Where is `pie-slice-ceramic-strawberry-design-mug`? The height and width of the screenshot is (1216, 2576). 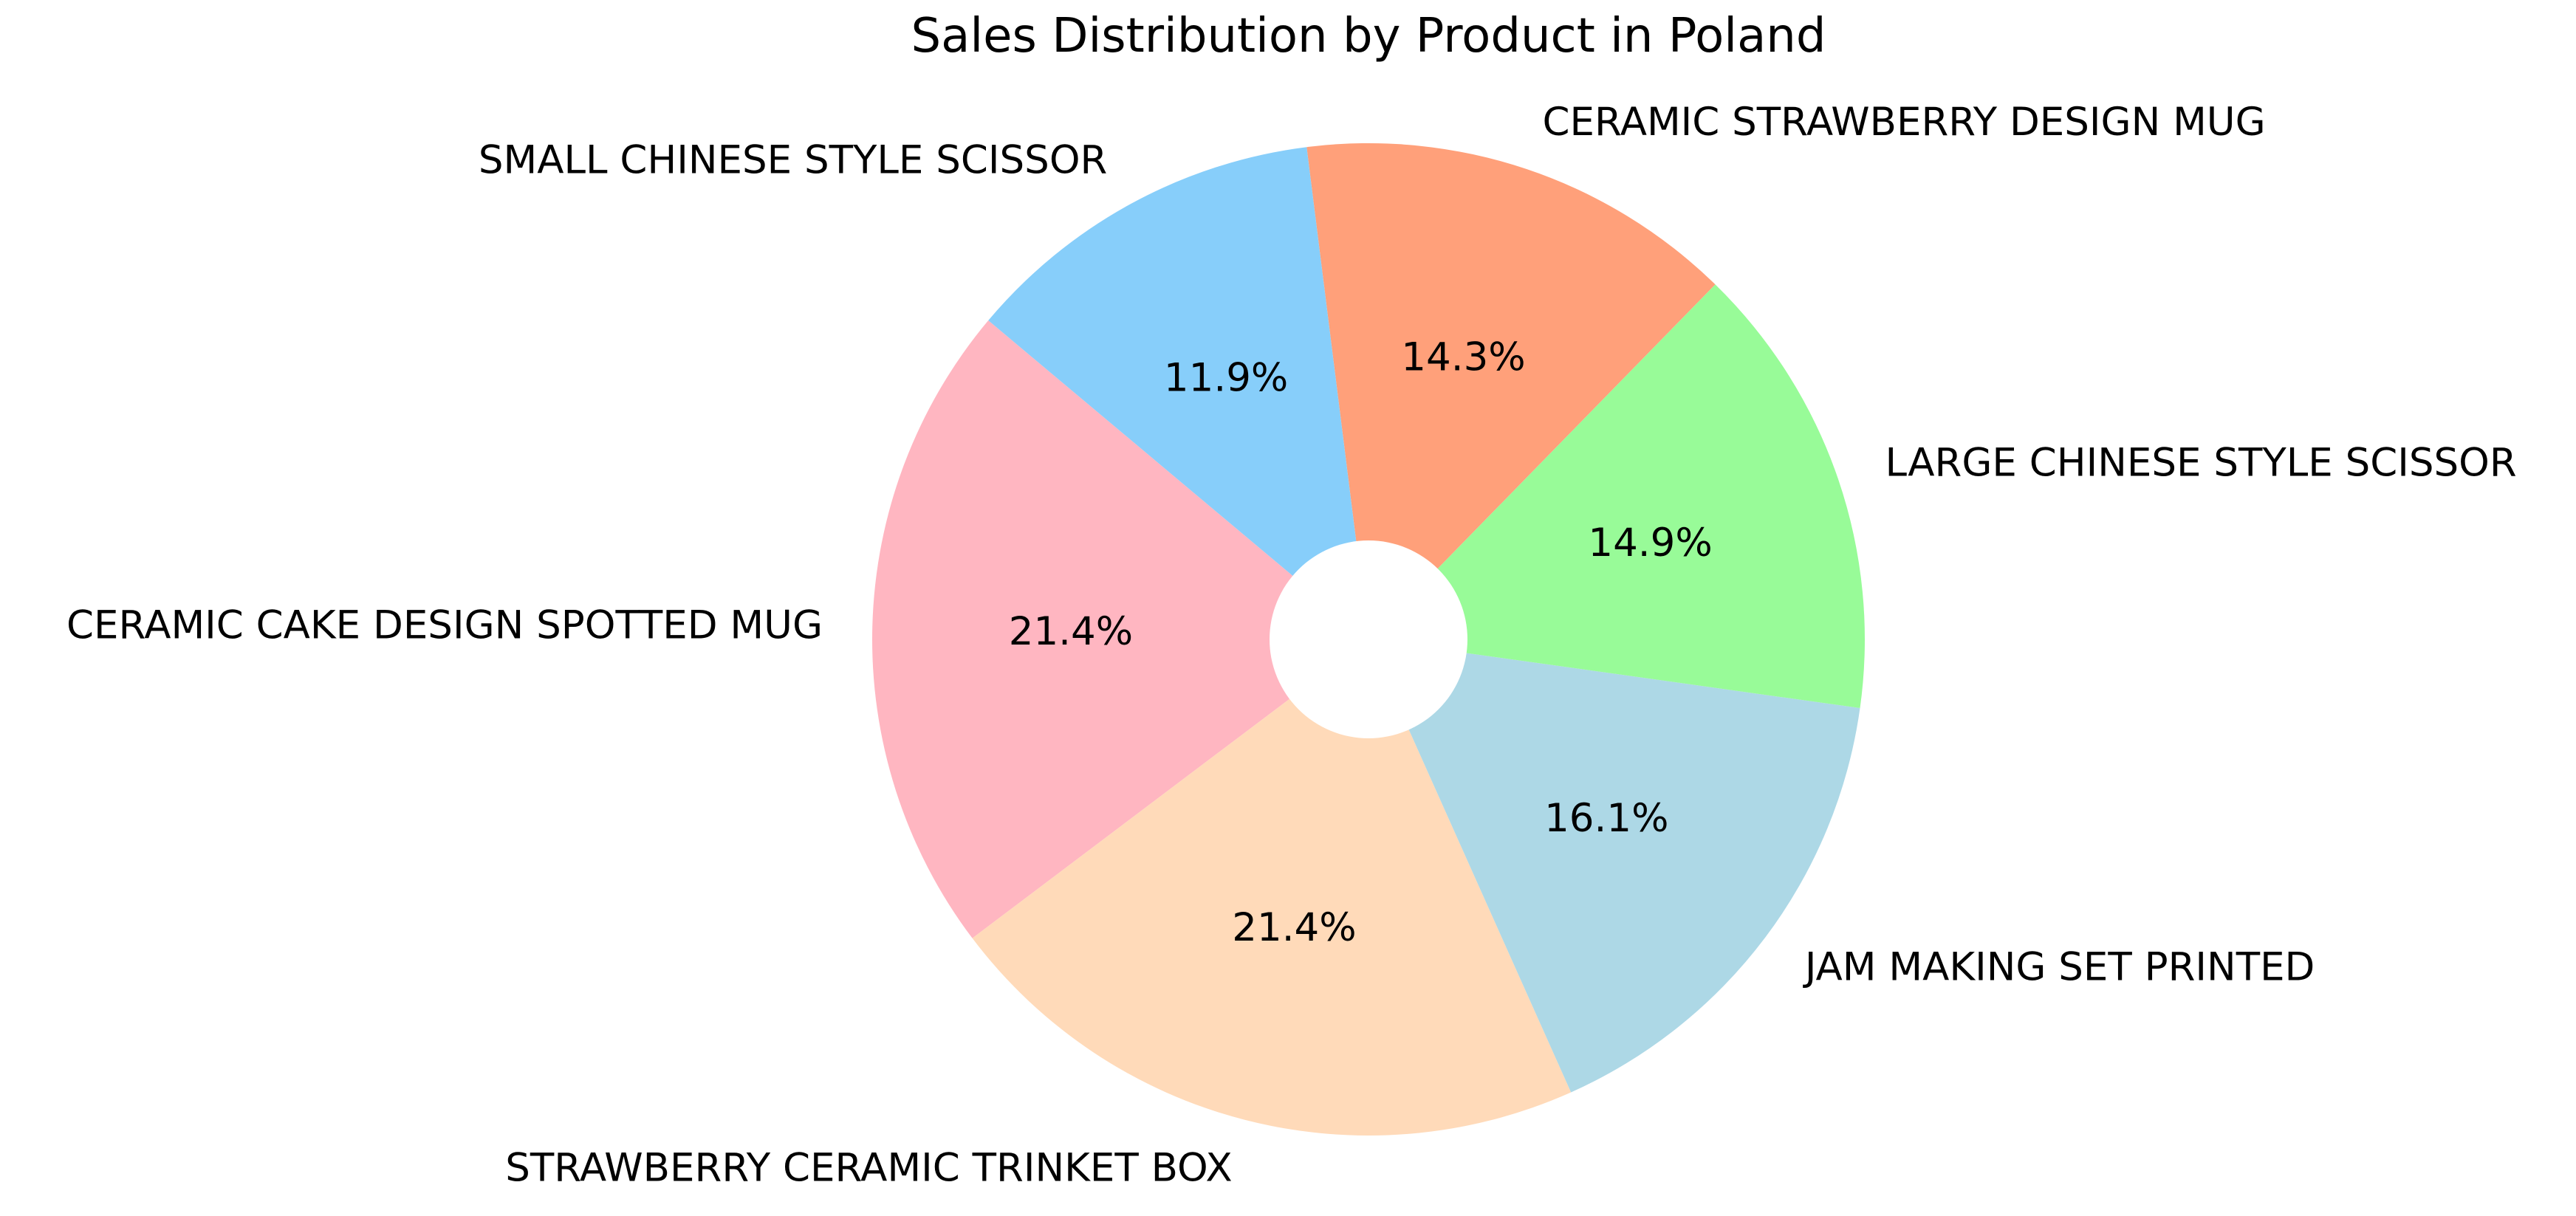
pie-slice-ceramic-strawberry-design-mug is located at coordinates (1511, 391).